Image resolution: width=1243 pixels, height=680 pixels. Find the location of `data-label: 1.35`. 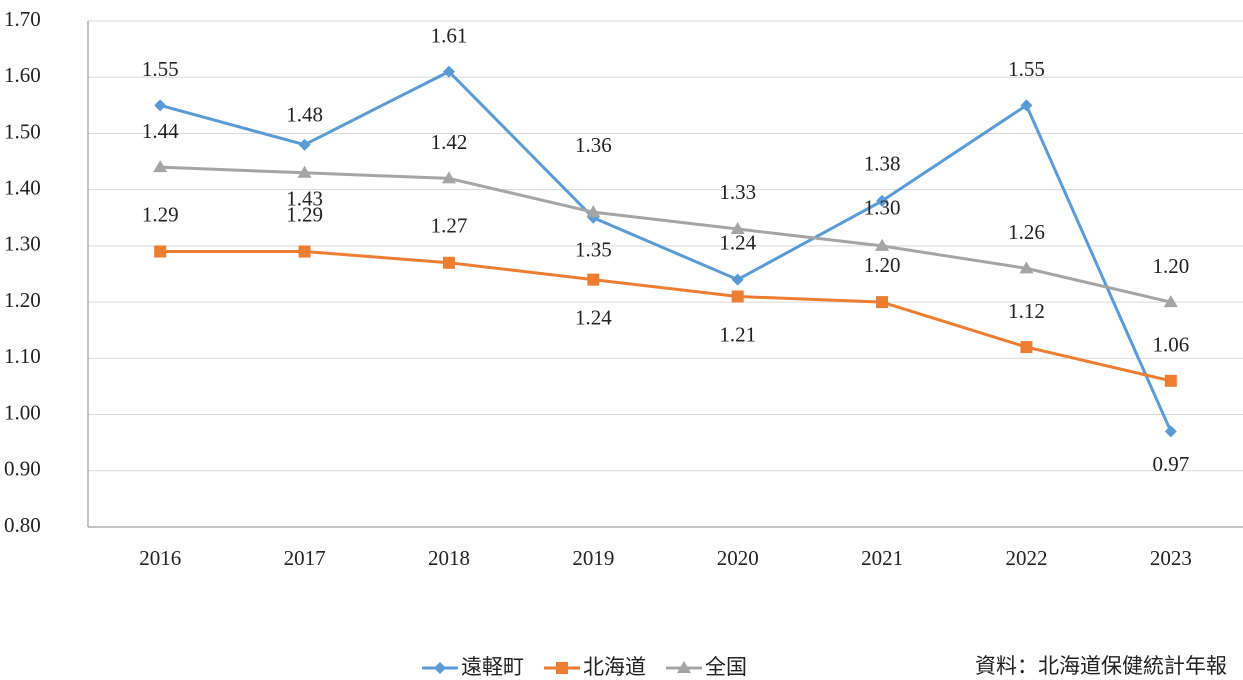

data-label: 1.35 is located at coordinates (593, 250).